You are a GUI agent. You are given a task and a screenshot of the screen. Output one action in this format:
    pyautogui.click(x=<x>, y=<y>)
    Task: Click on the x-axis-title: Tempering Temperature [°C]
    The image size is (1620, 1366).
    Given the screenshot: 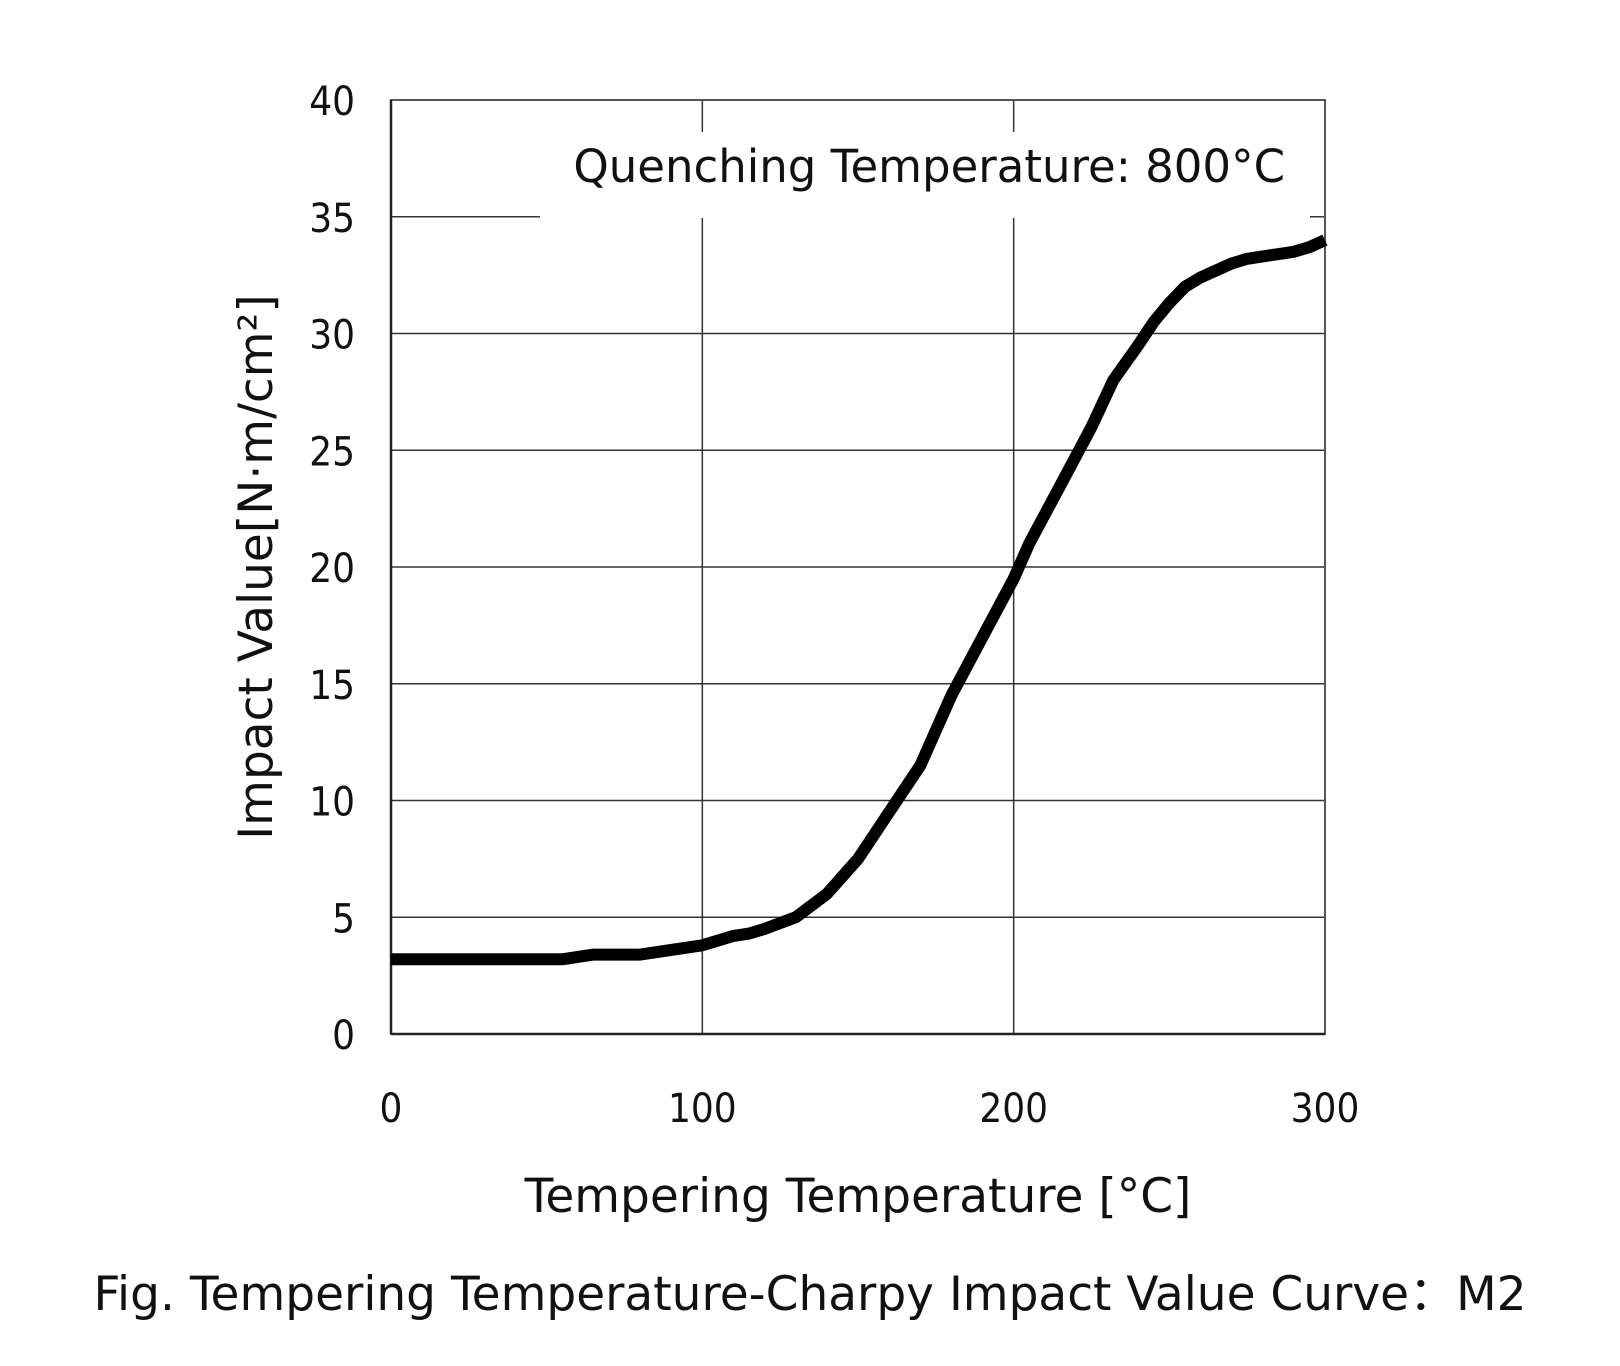 What is the action you would take?
    pyautogui.click(x=858, y=1196)
    